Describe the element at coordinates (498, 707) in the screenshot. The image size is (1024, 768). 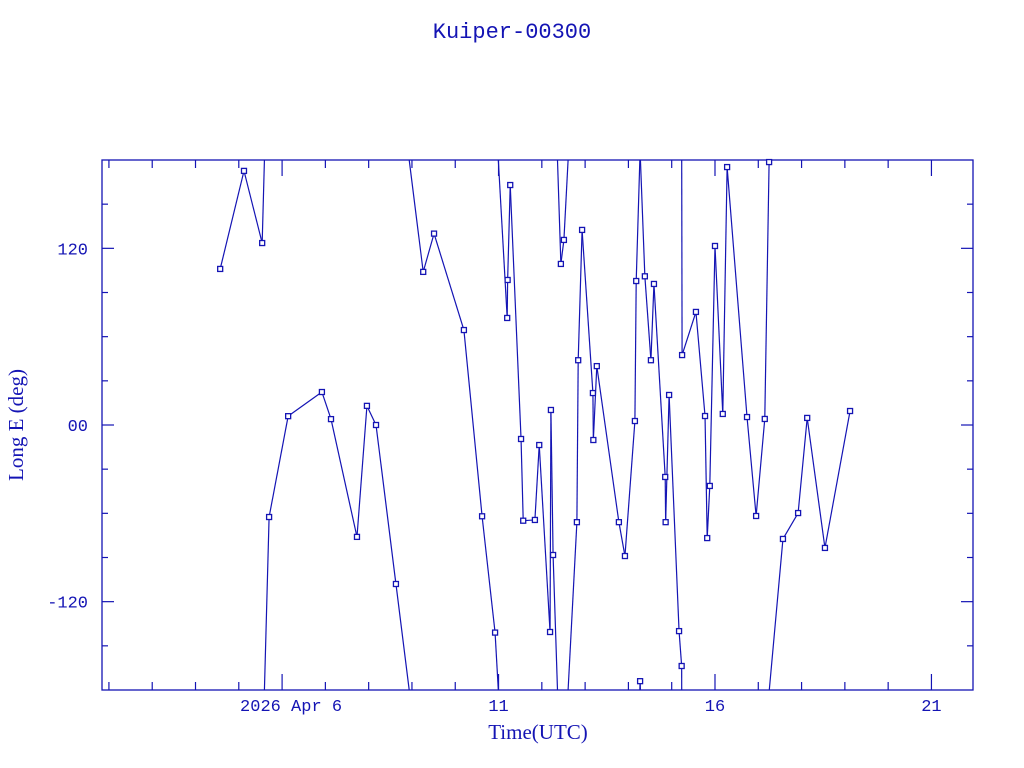
I see `x-tick-label: 11` at that location.